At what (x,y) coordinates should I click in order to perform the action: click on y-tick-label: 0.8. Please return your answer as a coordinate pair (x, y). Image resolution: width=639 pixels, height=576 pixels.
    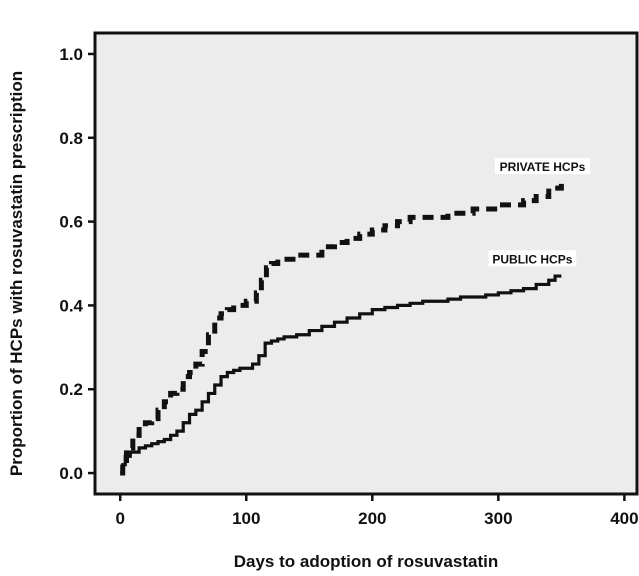
    Looking at the image, I should click on (71, 138).